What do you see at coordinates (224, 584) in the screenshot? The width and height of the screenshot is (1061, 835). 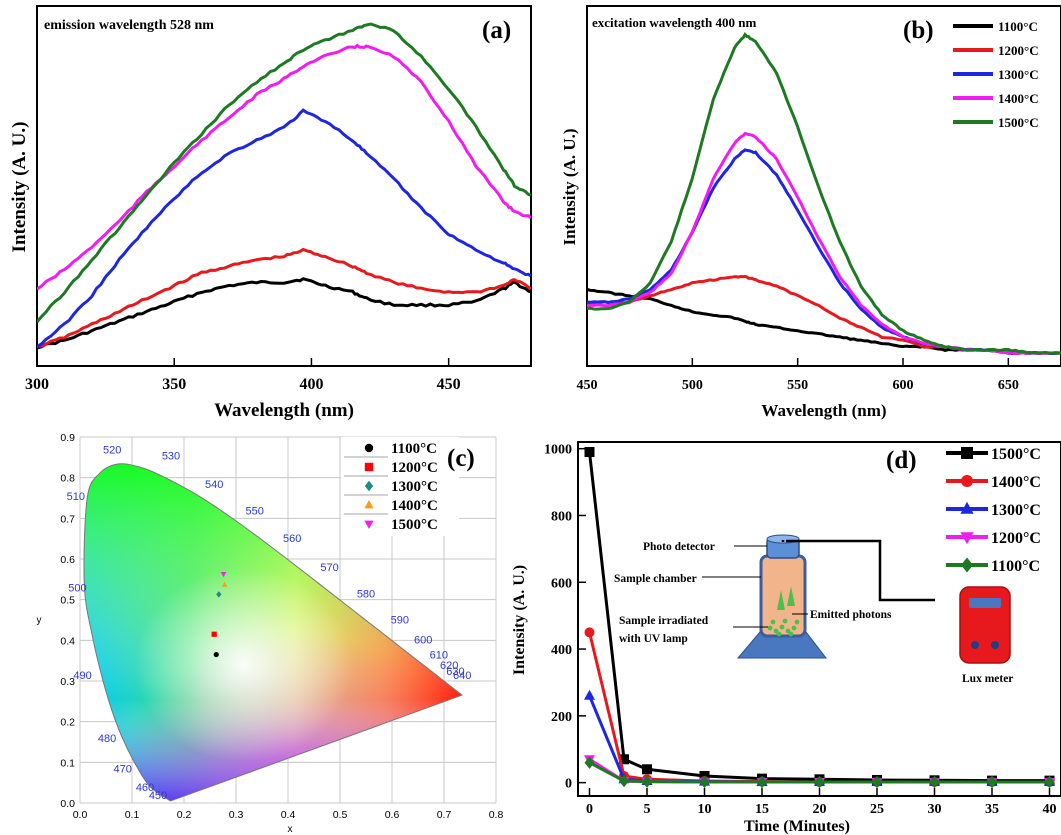 I see `cie-point-1400°C` at bounding box center [224, 584].